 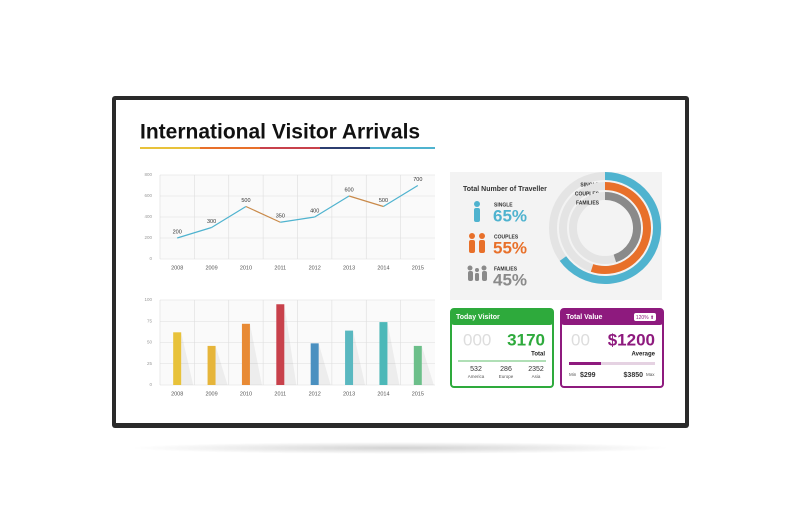 What do you see at coordinates (526, 339) in the screenshot?
I see `visitor-total: 3170` at bounding box center [526, 339].